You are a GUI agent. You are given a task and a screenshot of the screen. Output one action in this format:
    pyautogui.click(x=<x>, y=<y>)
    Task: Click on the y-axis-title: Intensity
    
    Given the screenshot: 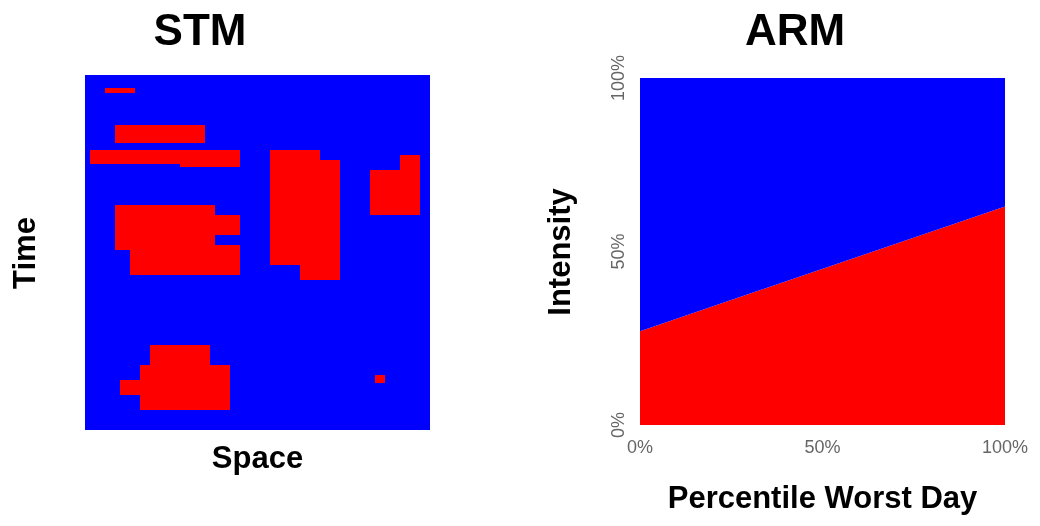 What is the action you would take?
    pyautogui.click(x=560, y=251)
    